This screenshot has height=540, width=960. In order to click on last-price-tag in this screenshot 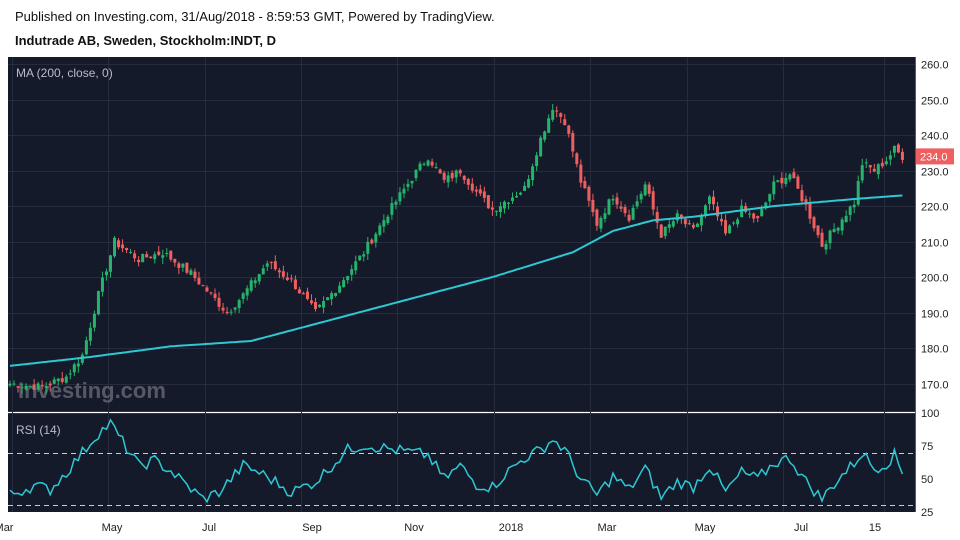, I will do `click(935, 156)`.